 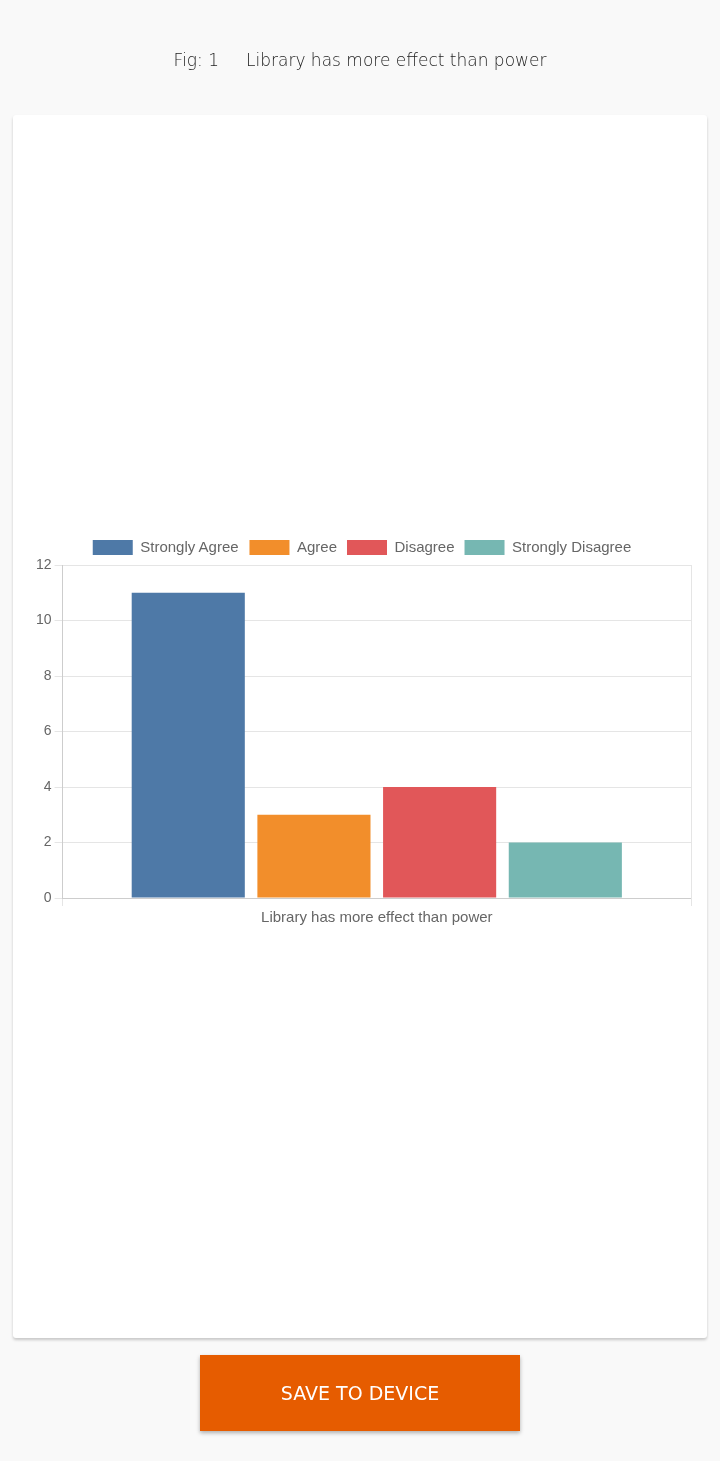 I want to click on text: SAVE TO DEVICE, so click(x=360, y=1393).